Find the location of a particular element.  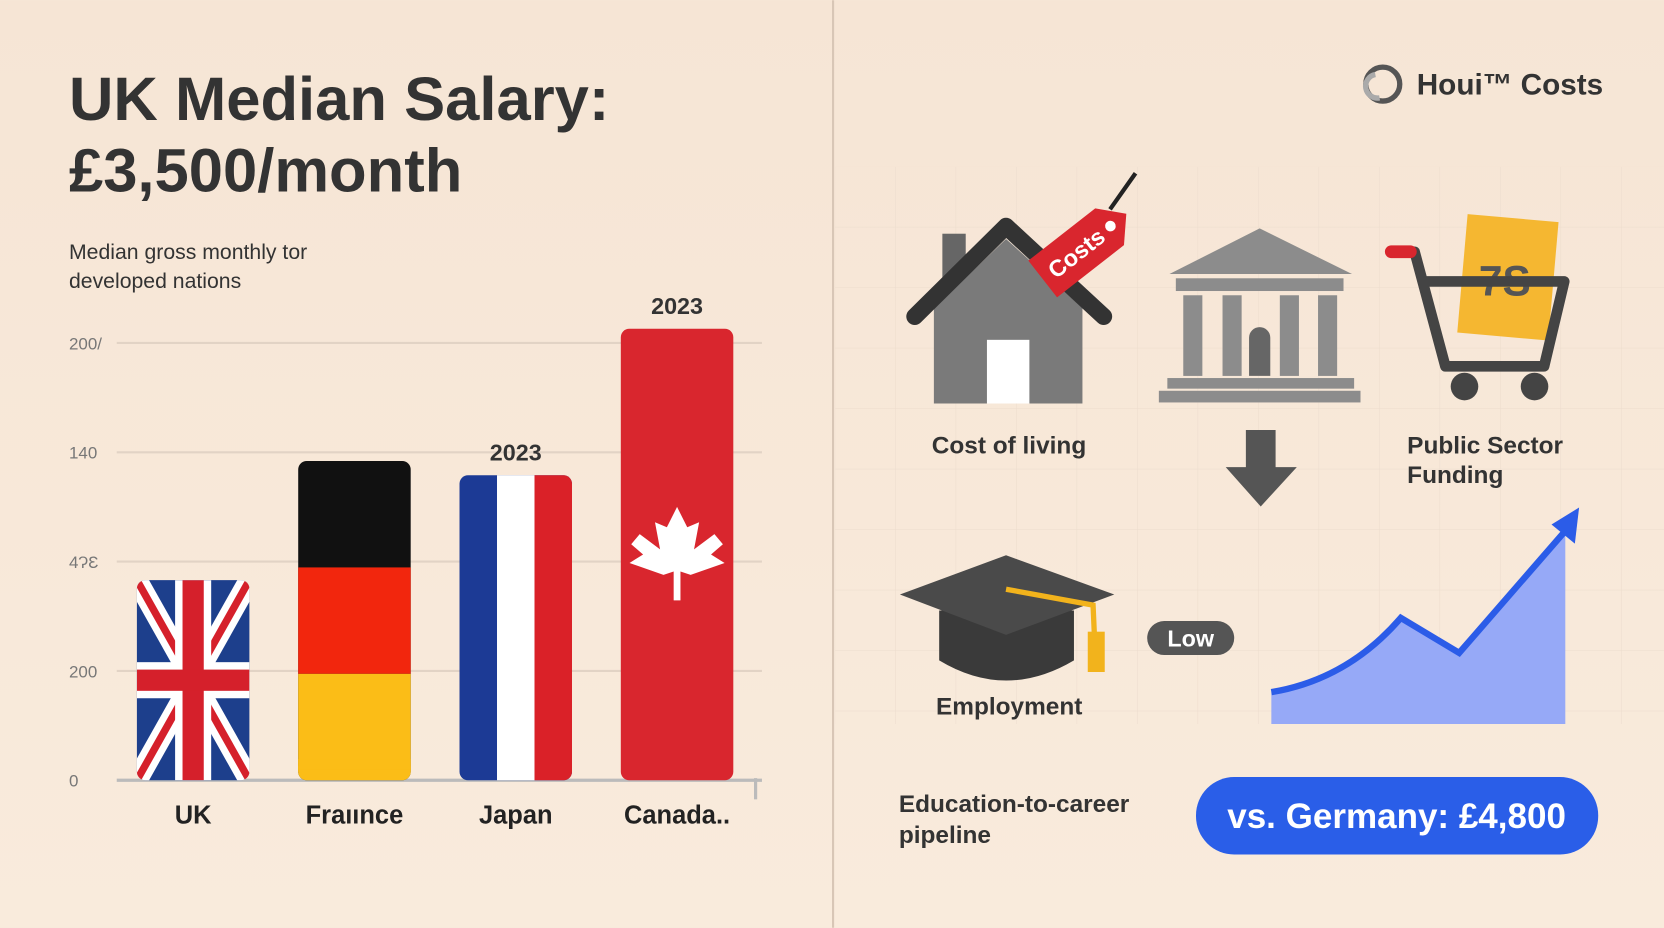

y-tick-label: 200 is located at coordinates (83, 671).